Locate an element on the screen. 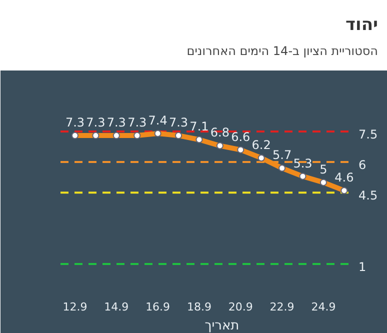 The height and width of the screenshot is (333, 387). ref-line-label: 7.5 is located at coordinates (368, 134).